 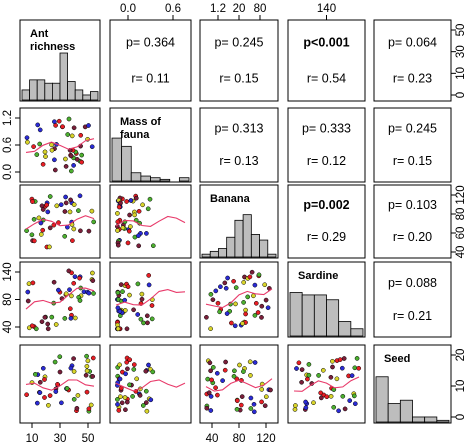 What do you see at coordinates (150, 61) in the screenshot?
I see `correlation-cell: p= 0.364 r= 0.11` at bounding box center [150, 61].